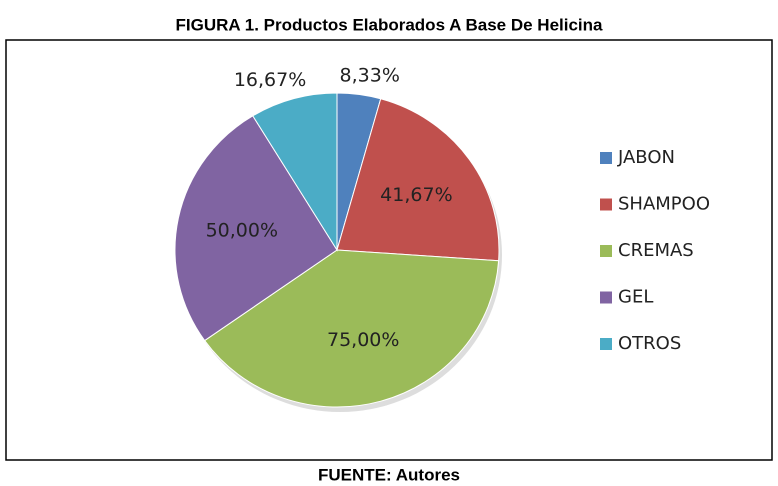  Describe the element at coordinates (656, 250) in the screenshot. I see `legend-label: CREMAS` at that location.